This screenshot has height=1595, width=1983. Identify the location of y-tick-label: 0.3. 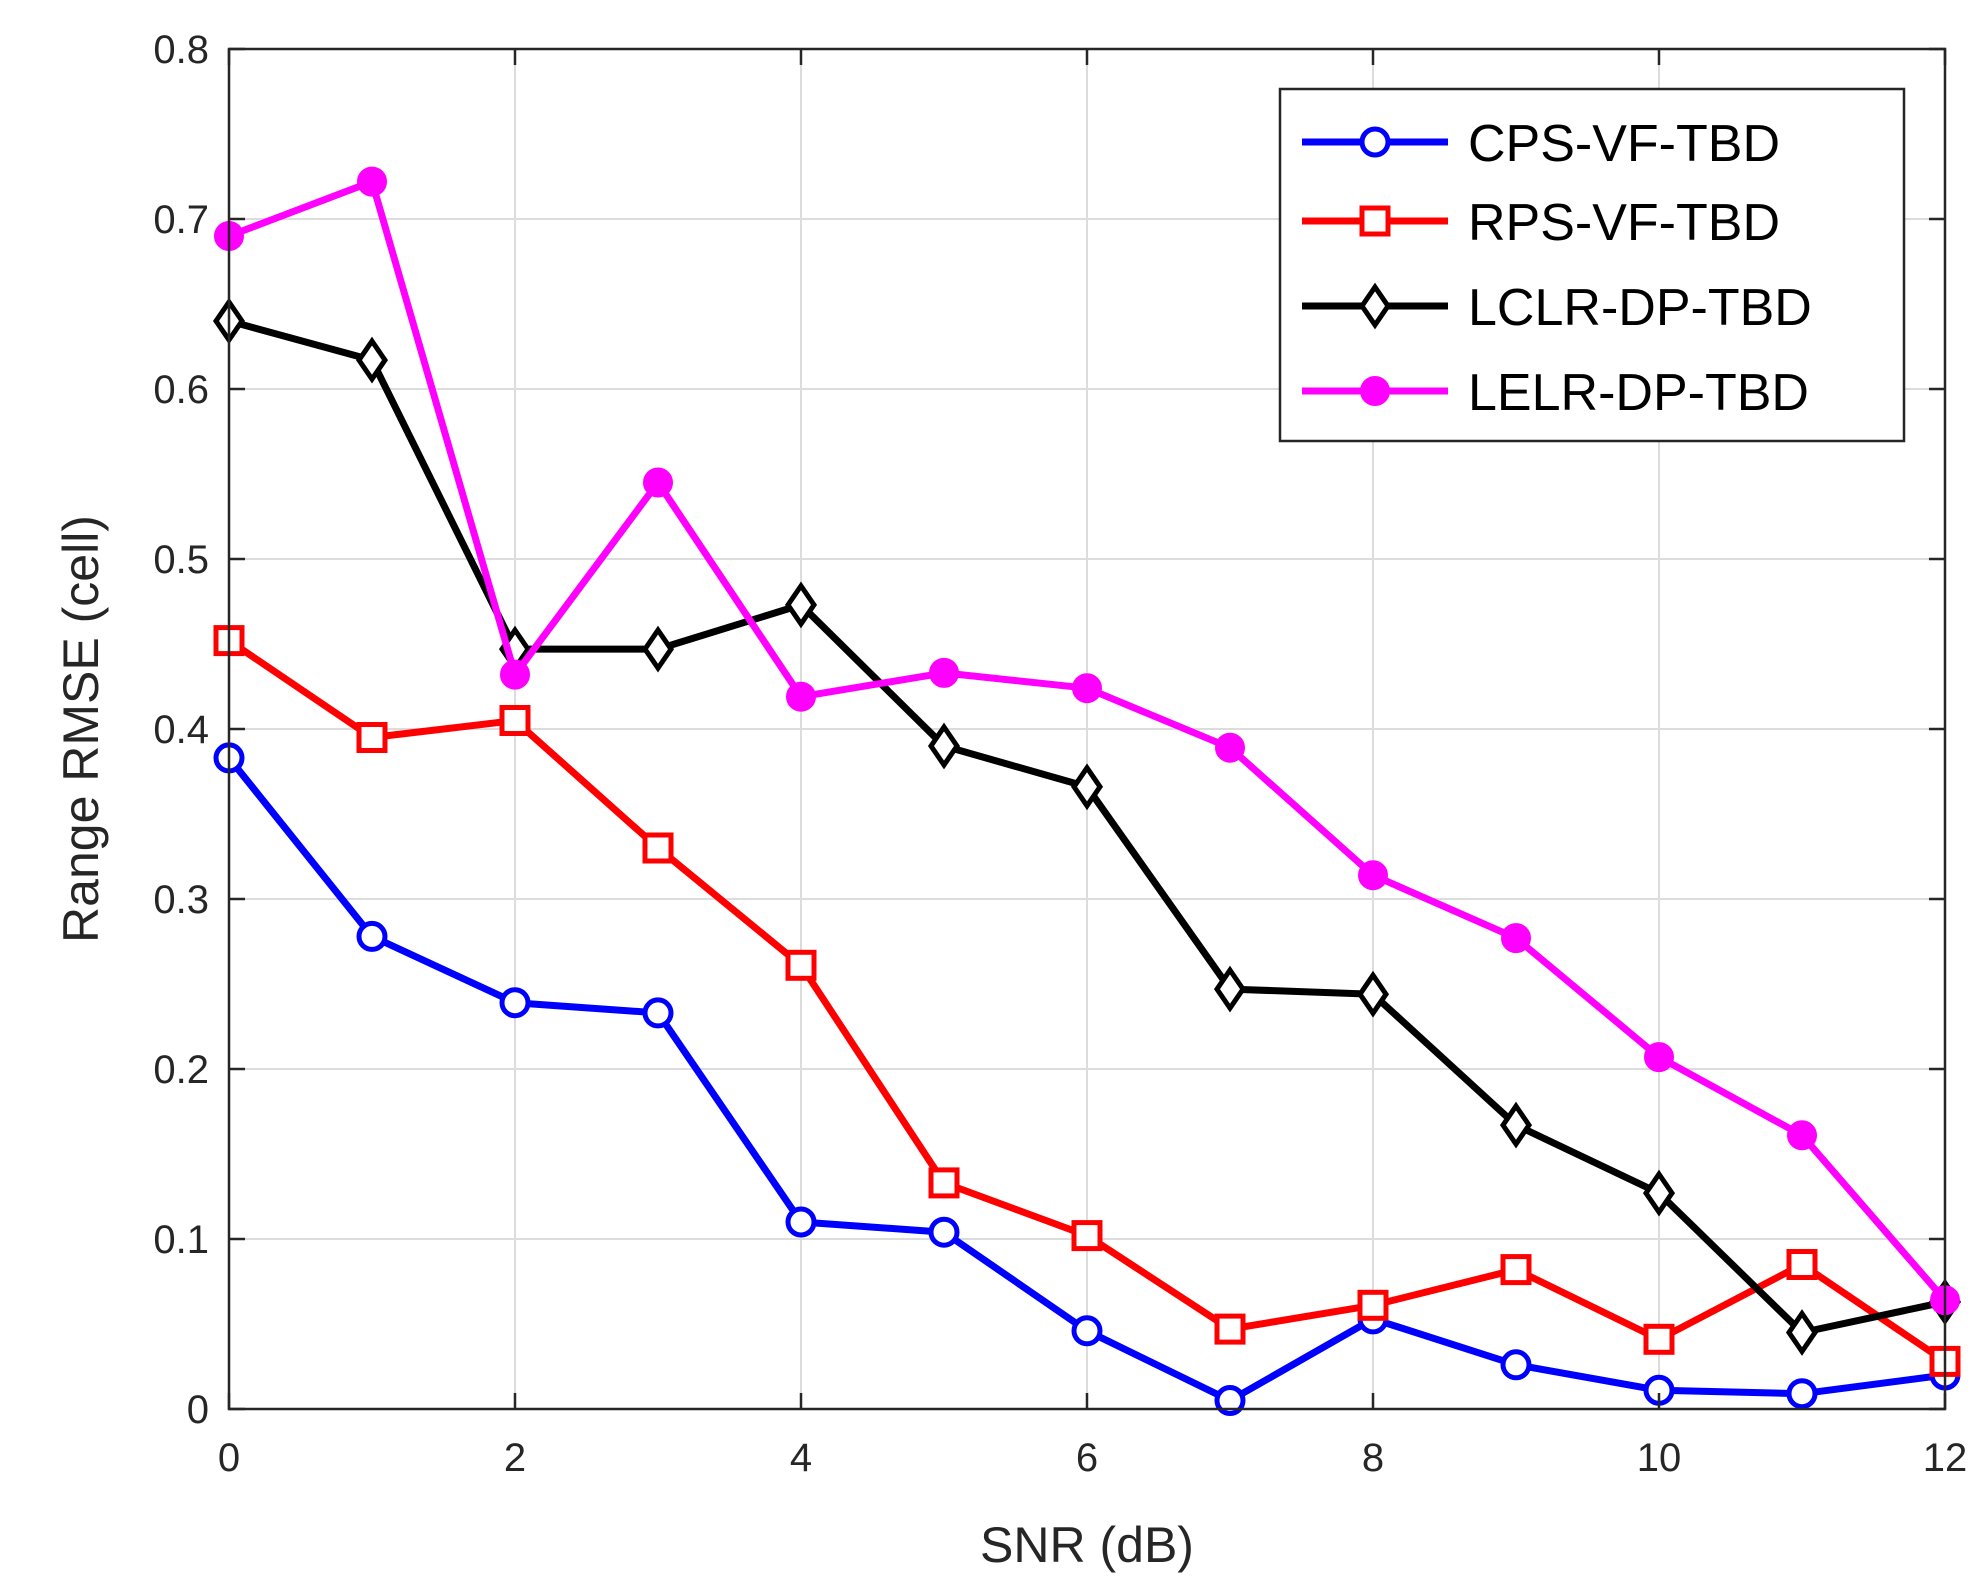
(181, 900).